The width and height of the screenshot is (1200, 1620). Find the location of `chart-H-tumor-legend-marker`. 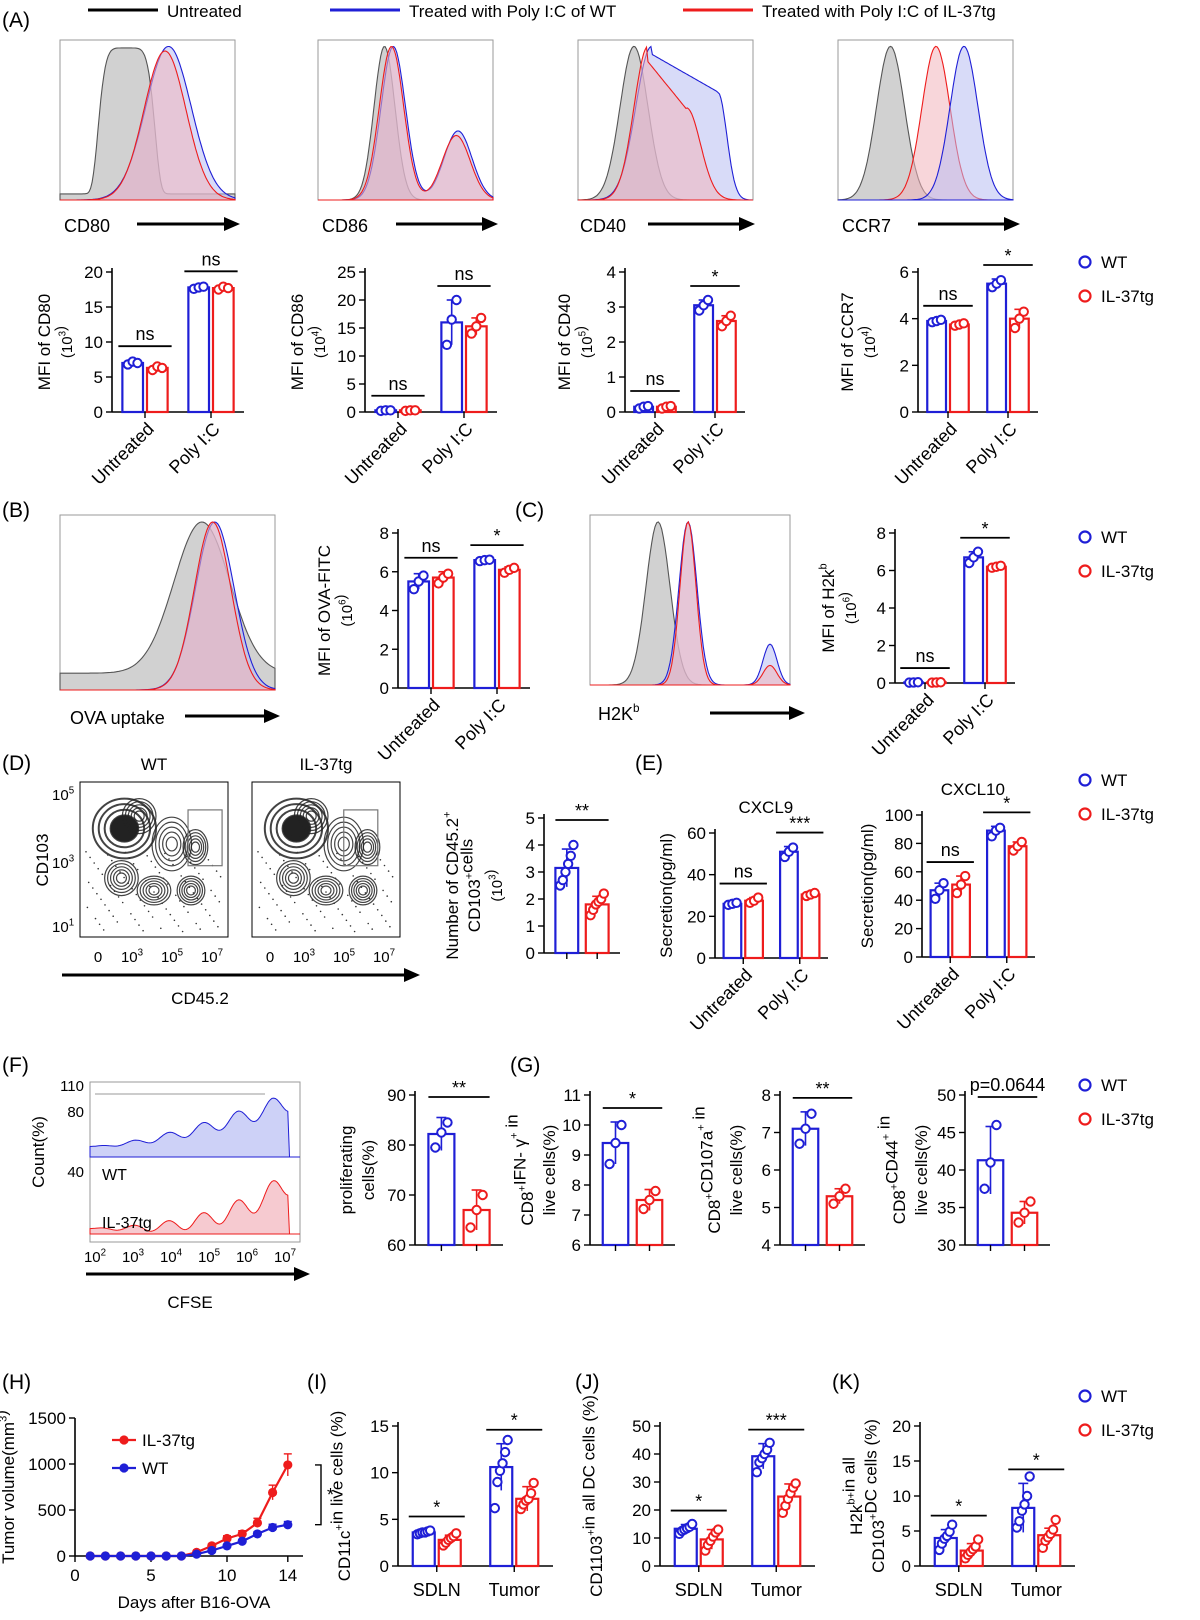

chart-H-tumor-legend-marker is located at coordinates (124, 1440).